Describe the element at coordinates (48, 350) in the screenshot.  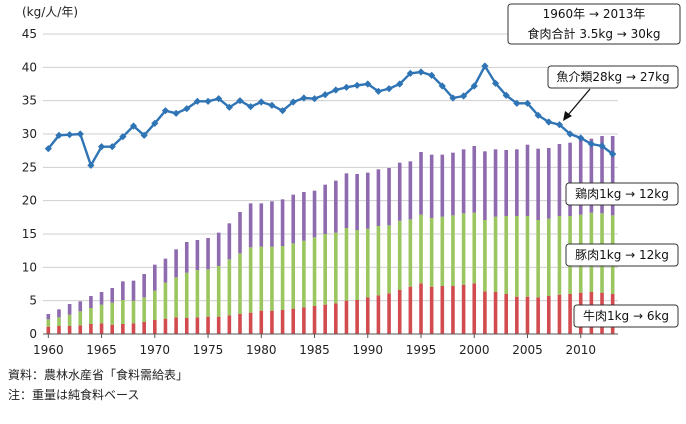
I see `x-tick-label: 1960` at that location.